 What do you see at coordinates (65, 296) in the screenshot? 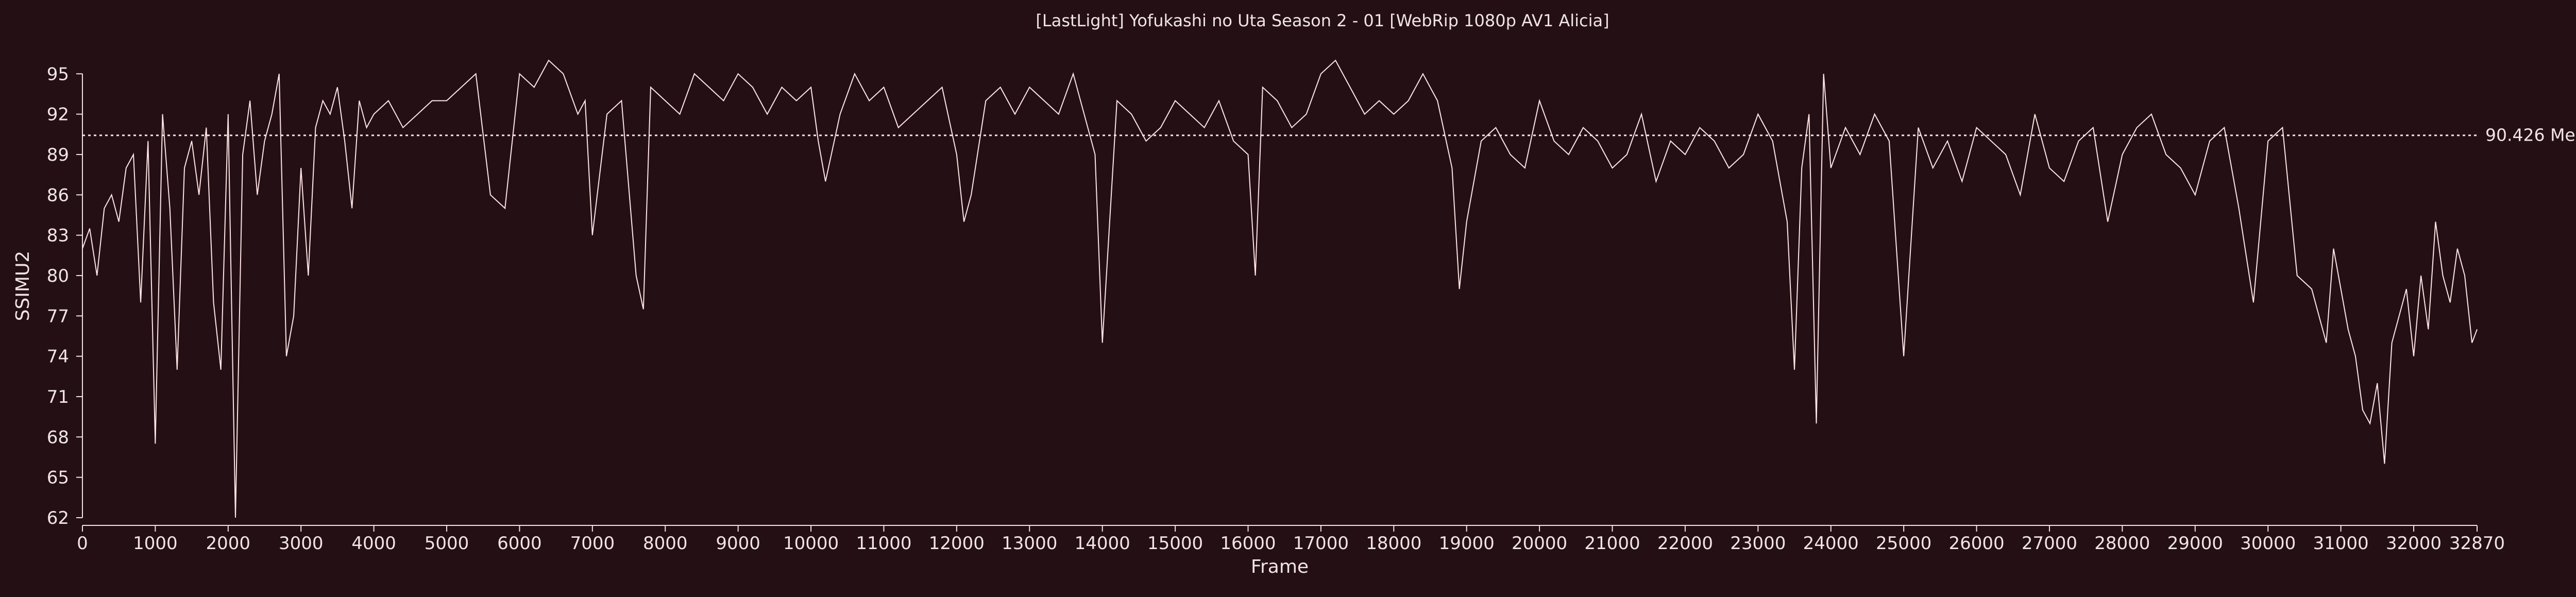
I see `y-axis: 62 65 68 71 74 77 80 83 86 89 92 95` at bounding box center [65, 296].